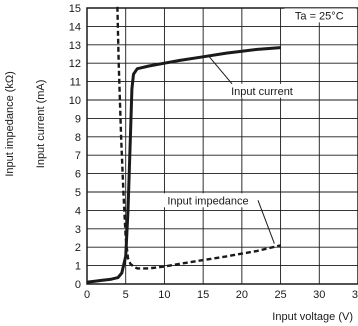 The height and width of the screenshot is (326, 358). I want to click on y-axis-label-current: Input current (mA), so click(41, 124).